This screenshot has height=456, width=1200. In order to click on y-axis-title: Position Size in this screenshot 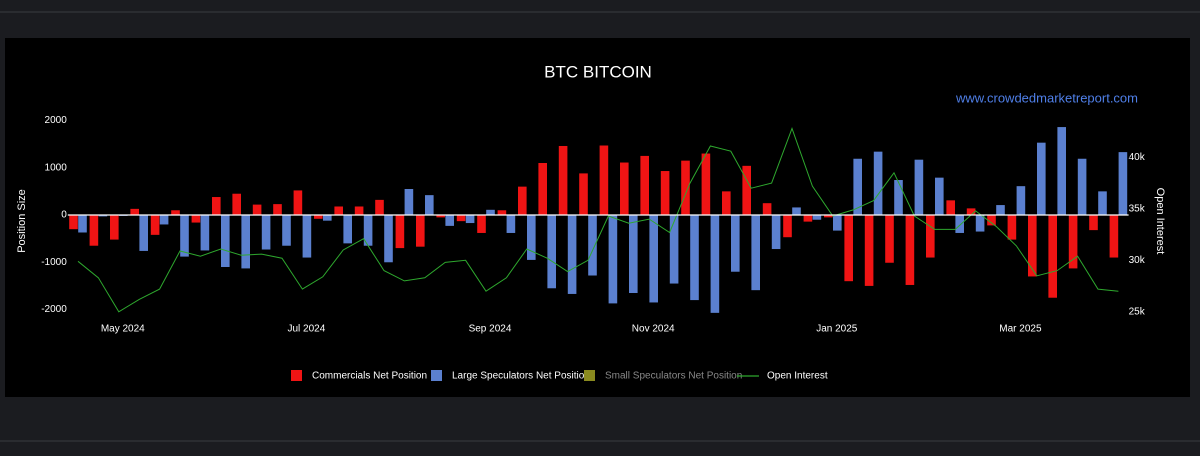, I will do `click(22, 221)`.